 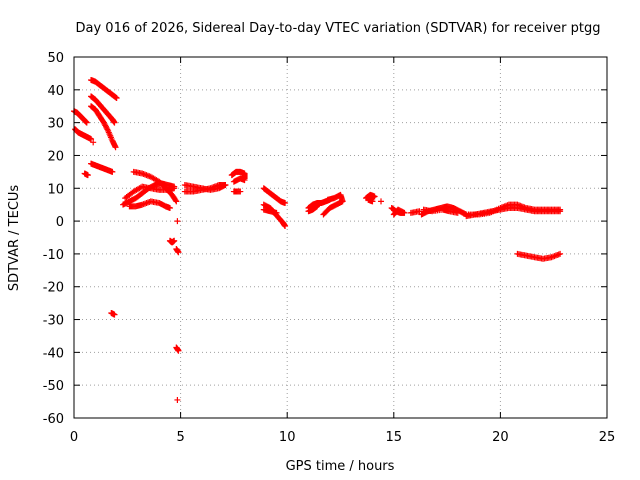 I want to click on x-tick-label: 0, so click(x=74, y=437).